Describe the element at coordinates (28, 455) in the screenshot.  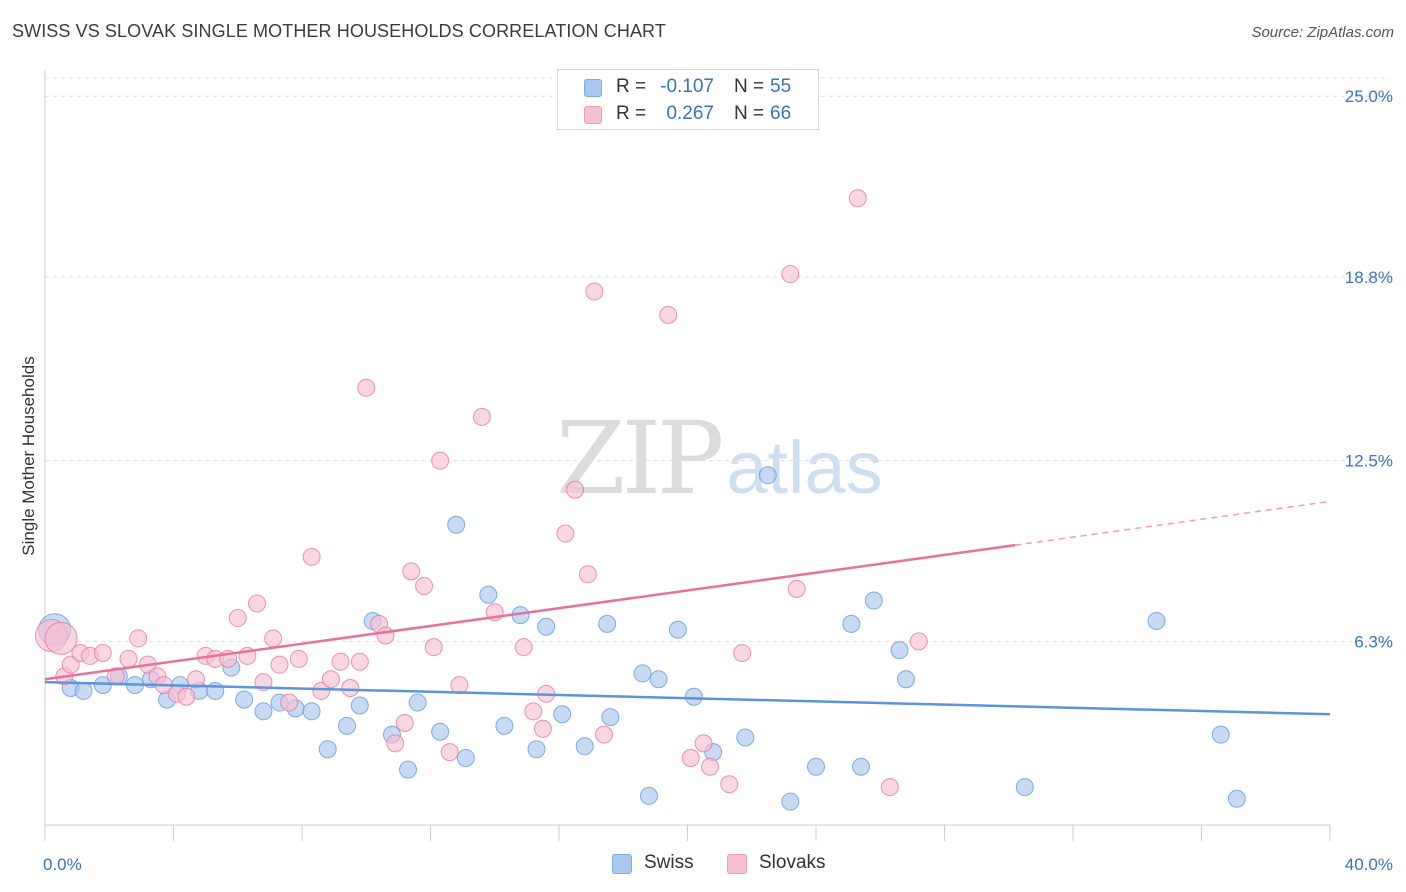
I see `y-axis-title: Single Mother Households` at that location.